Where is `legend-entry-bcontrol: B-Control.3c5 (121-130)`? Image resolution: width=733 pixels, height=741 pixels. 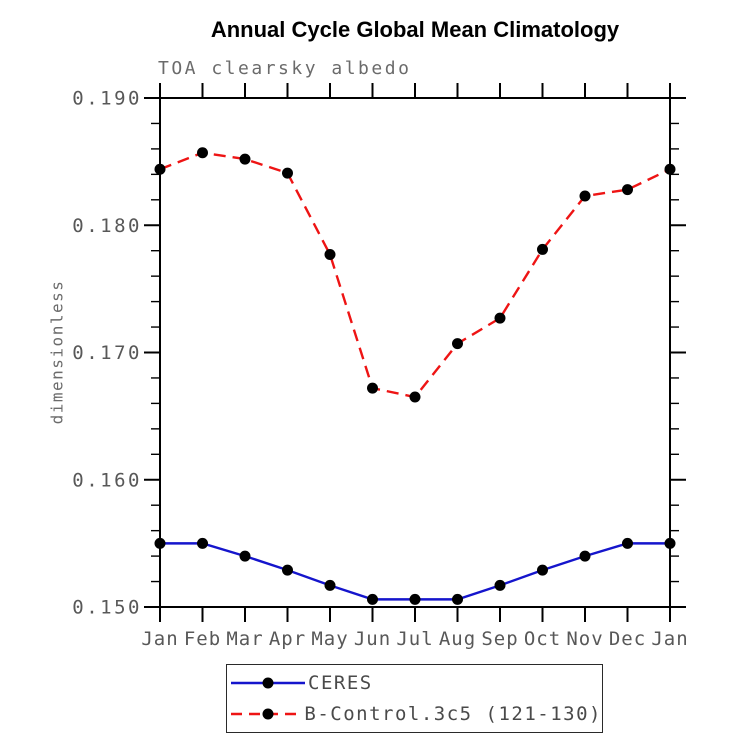
legend-entry-bcontrol: B-Control.3c5 (121-130) is located at coordinates (414, 714).